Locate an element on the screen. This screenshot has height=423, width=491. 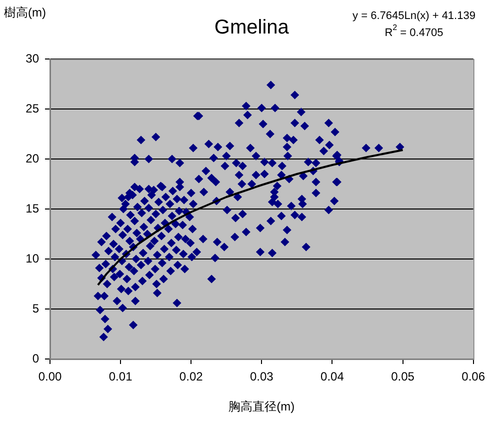
text: y = 6.7645Ln(x) + 41.139 is located at coordinates (414, 16).